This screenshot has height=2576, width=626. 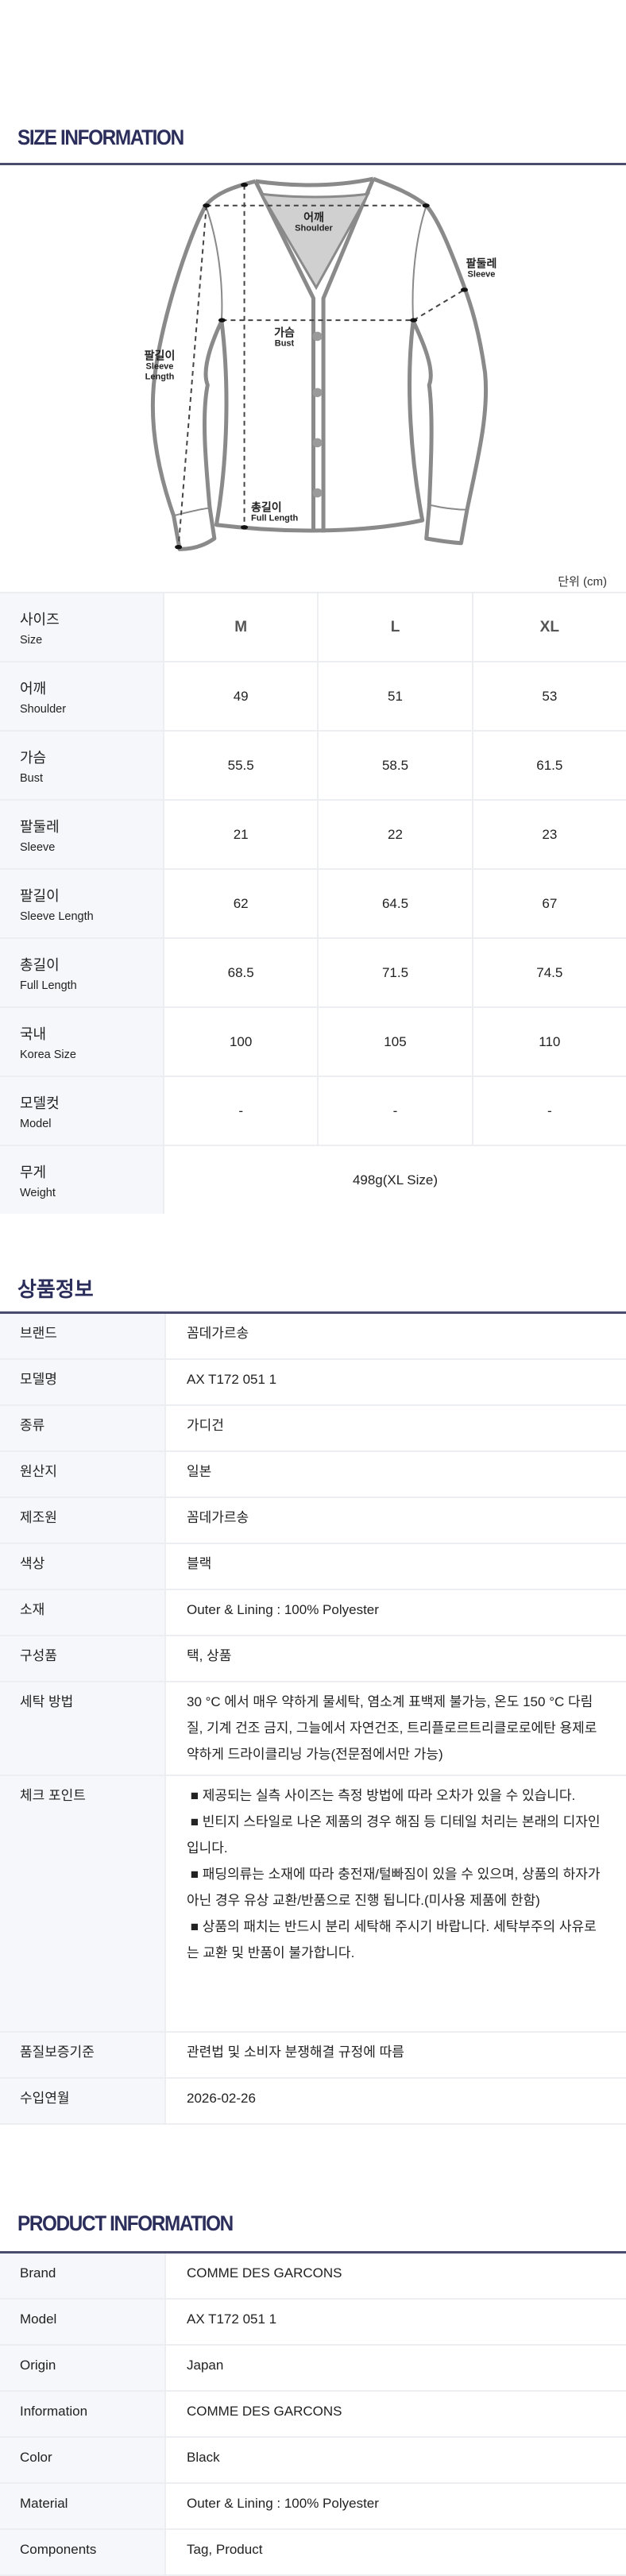 What do you see at coordinates (203, 2457) in the screenshot?
I see `info-value: Black` at bounding box center [203, 2457].